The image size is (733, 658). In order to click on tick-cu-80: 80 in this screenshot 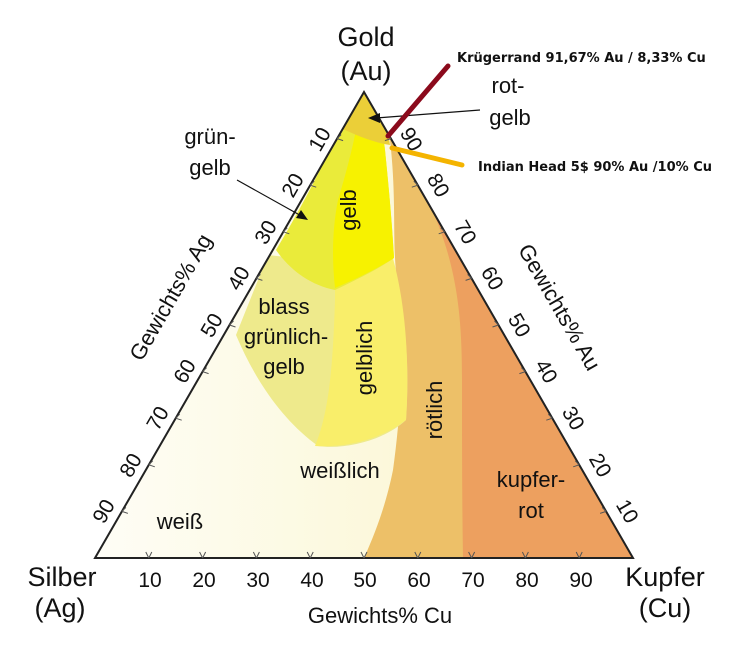, I will do `click(526, 580)`.